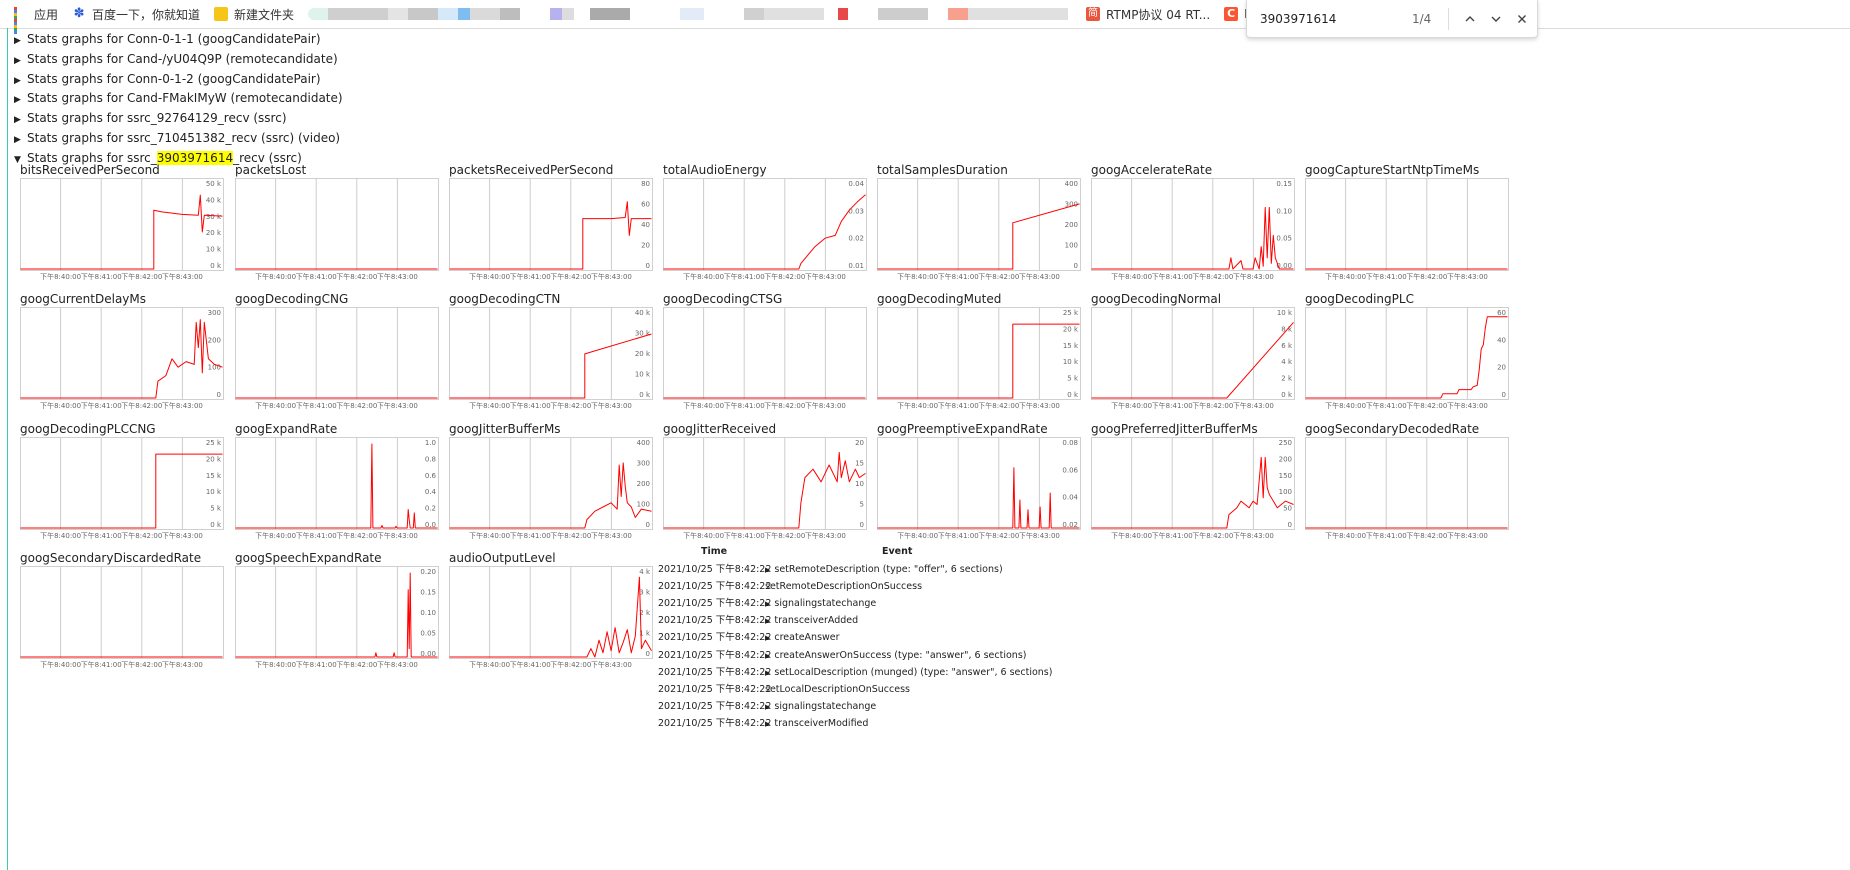 Image resolution: width=1850 pixels, height=870 pixels. Describe the element at coordinates (1407, 488) in the screenshot. I see `line-chart: 下午8:40:00 下午8:41:00 下午8:42:00 下午8:43:00` at that location.